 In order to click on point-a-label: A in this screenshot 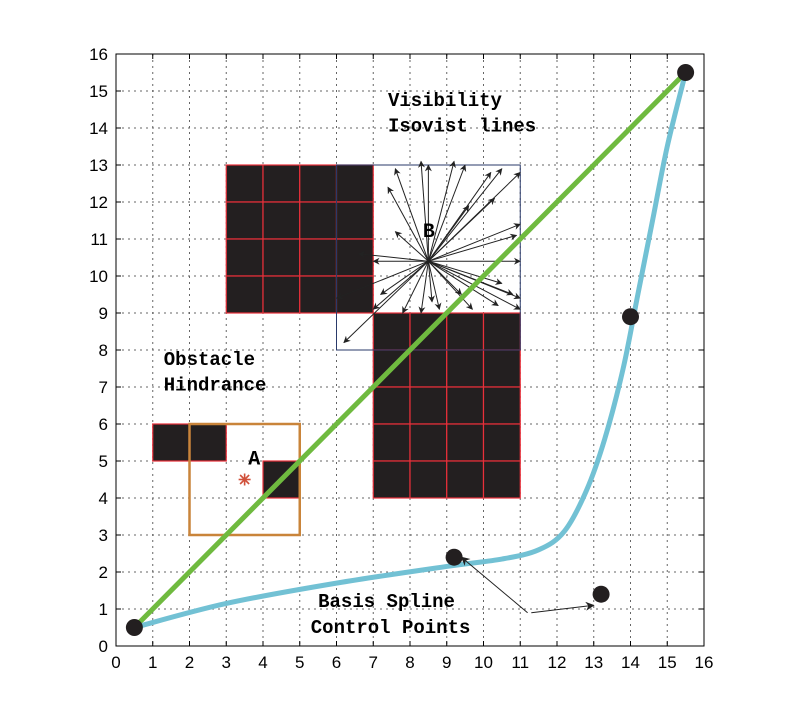, I will do `click(254, 460)`.